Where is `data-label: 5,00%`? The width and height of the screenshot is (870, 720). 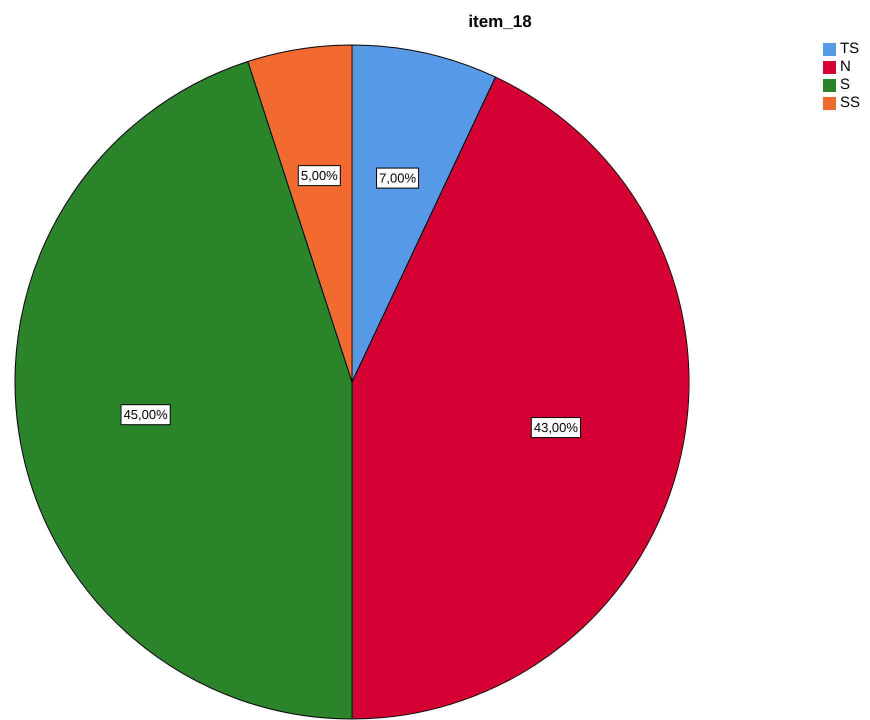
data-label: 5,00% is located at coordinates (319, 176).